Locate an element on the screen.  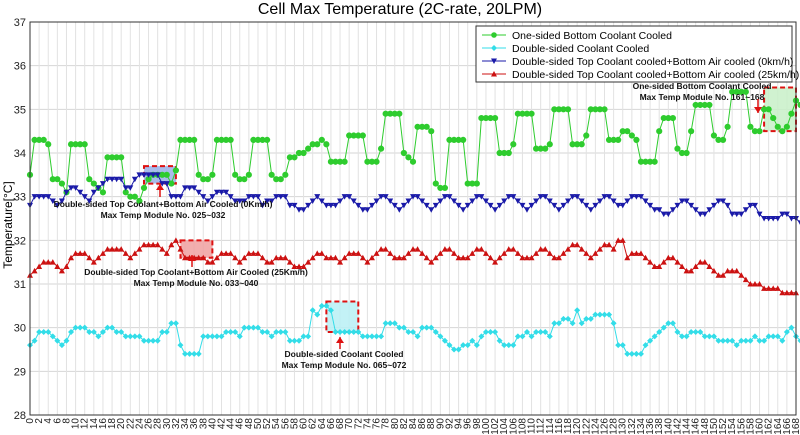
x-tick-label: 160 is located at coordinates (760, 426).